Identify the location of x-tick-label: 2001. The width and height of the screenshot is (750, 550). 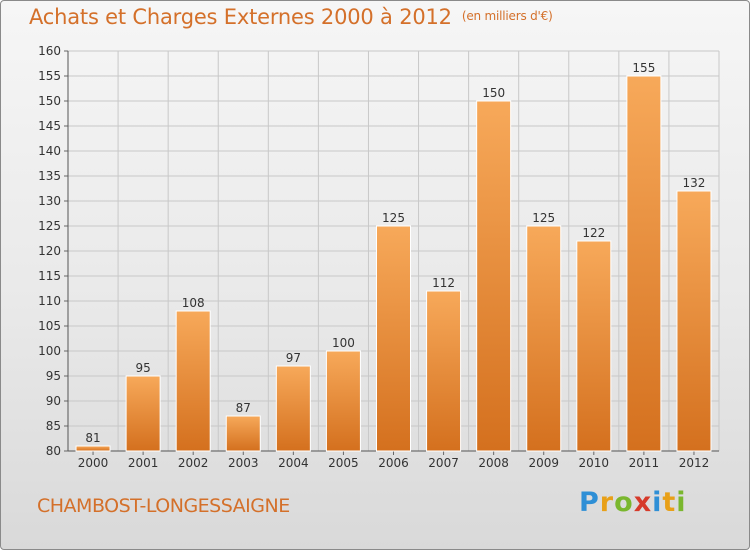
(143, 463).